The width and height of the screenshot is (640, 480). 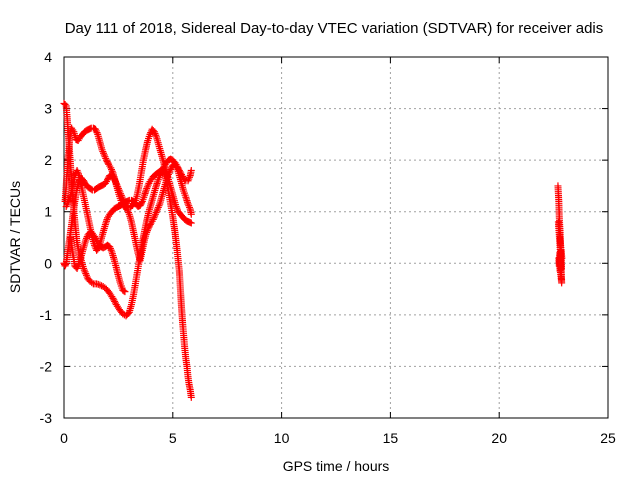 What do you see at coordinates (48, 109) in the screenshot?
I see `y-tick-label: 3` at bounding box center [48, 109].